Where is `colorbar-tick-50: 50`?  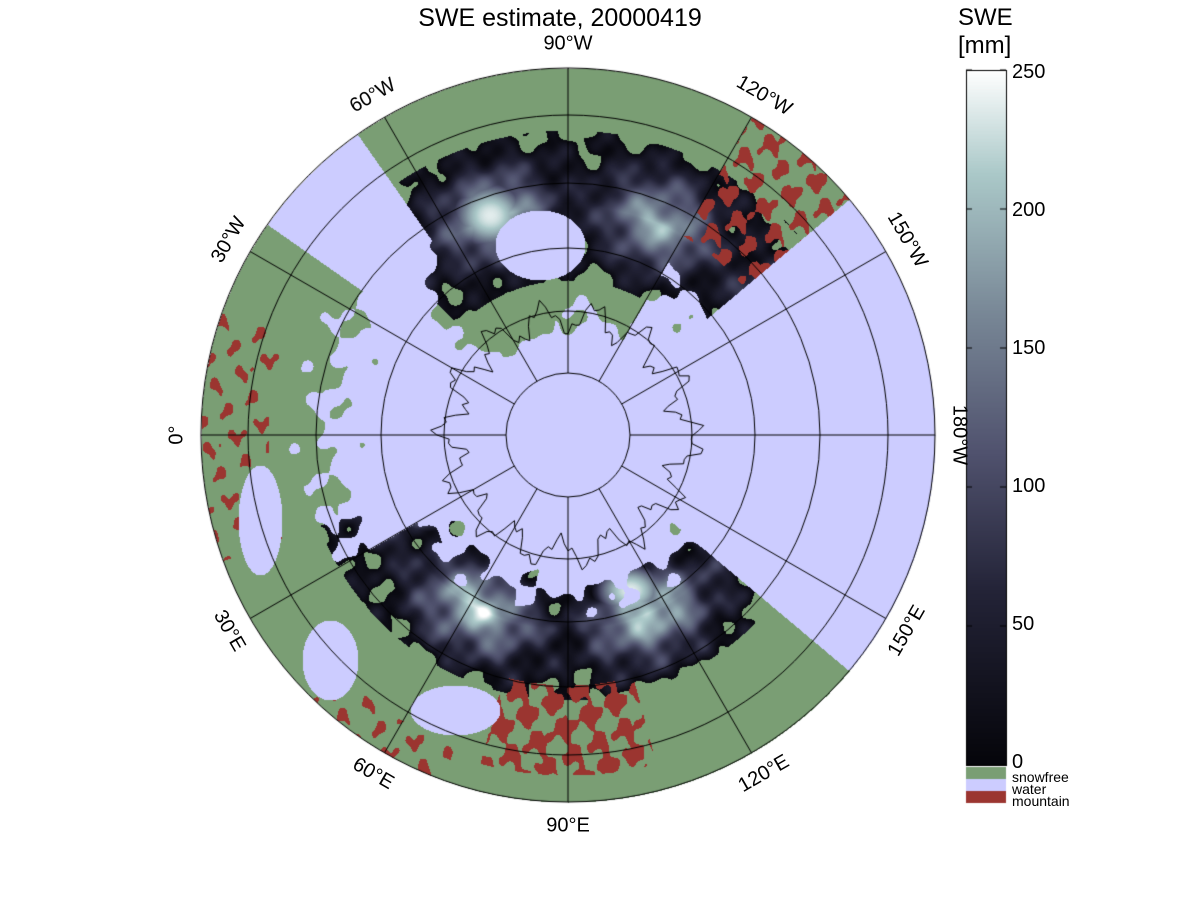
colorbar-tick-50: 50 is located at coordinates (1023, 624).